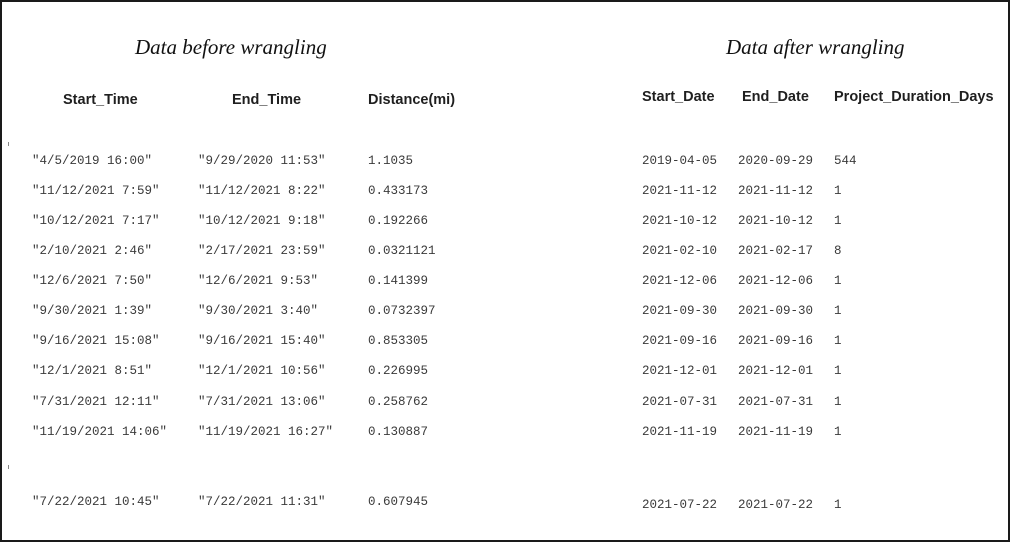 This screenshot has width=1010, height=542. What do you see at coordinates (412, 100) in the screenshot?
I see `before-header-distance: Distance(mi)` at bounding box center [412, 100].